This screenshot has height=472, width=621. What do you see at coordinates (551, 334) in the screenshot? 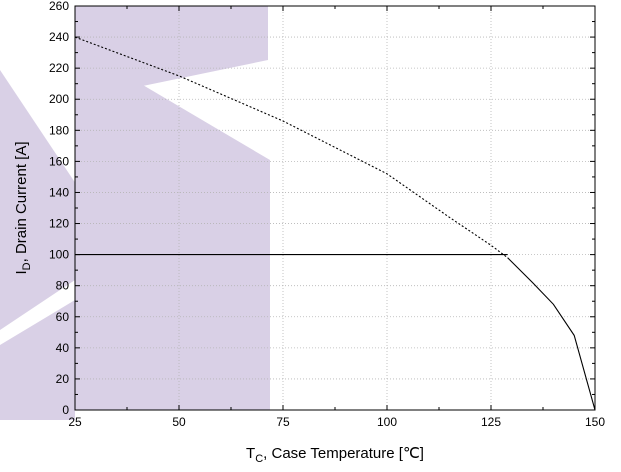
I see `series-line-solid` at bounding box center [551, 334].